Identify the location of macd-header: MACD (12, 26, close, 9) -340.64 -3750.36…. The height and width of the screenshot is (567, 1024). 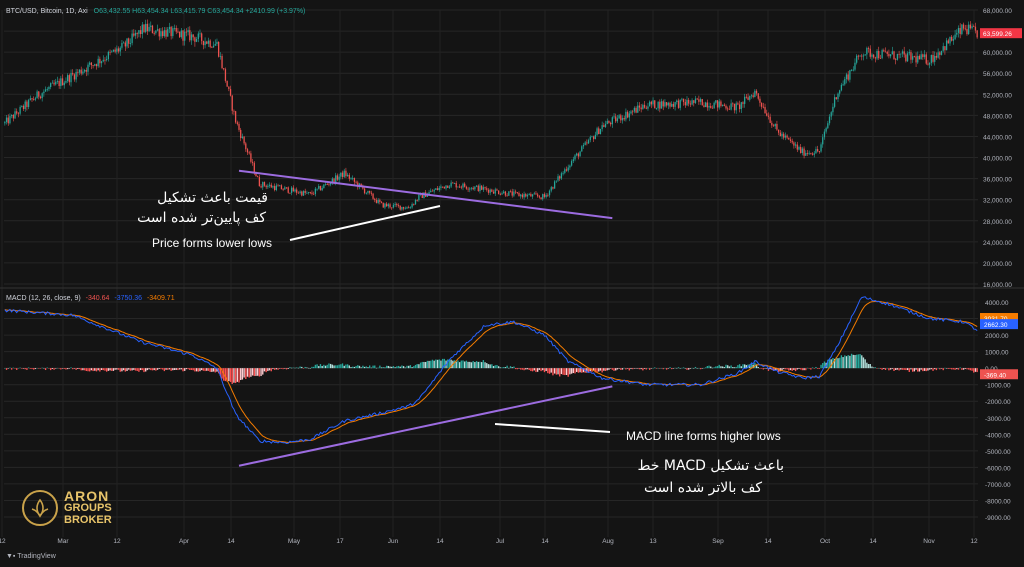
(90, 298).